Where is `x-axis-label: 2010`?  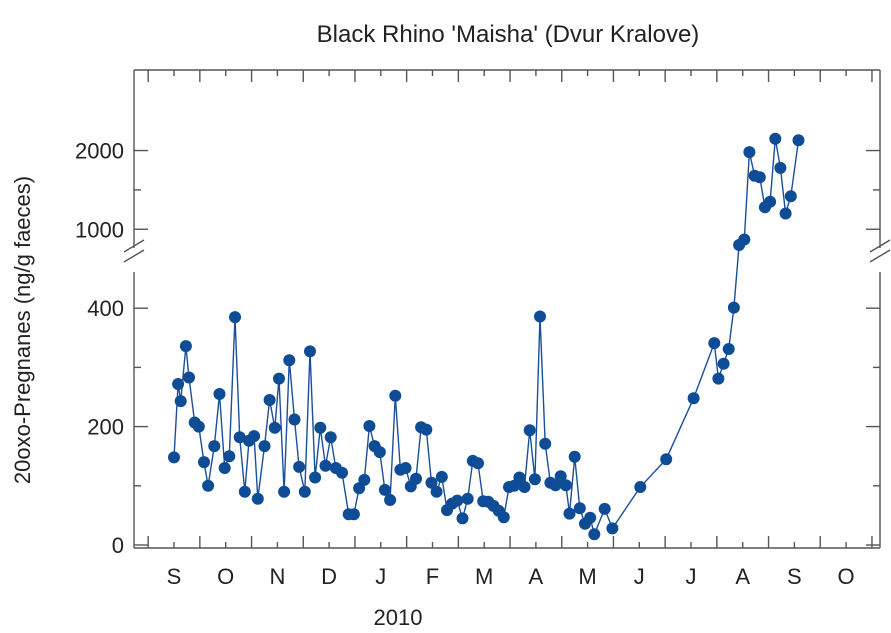
x-axis-label: 2010 is located at coordinates (398, 617).